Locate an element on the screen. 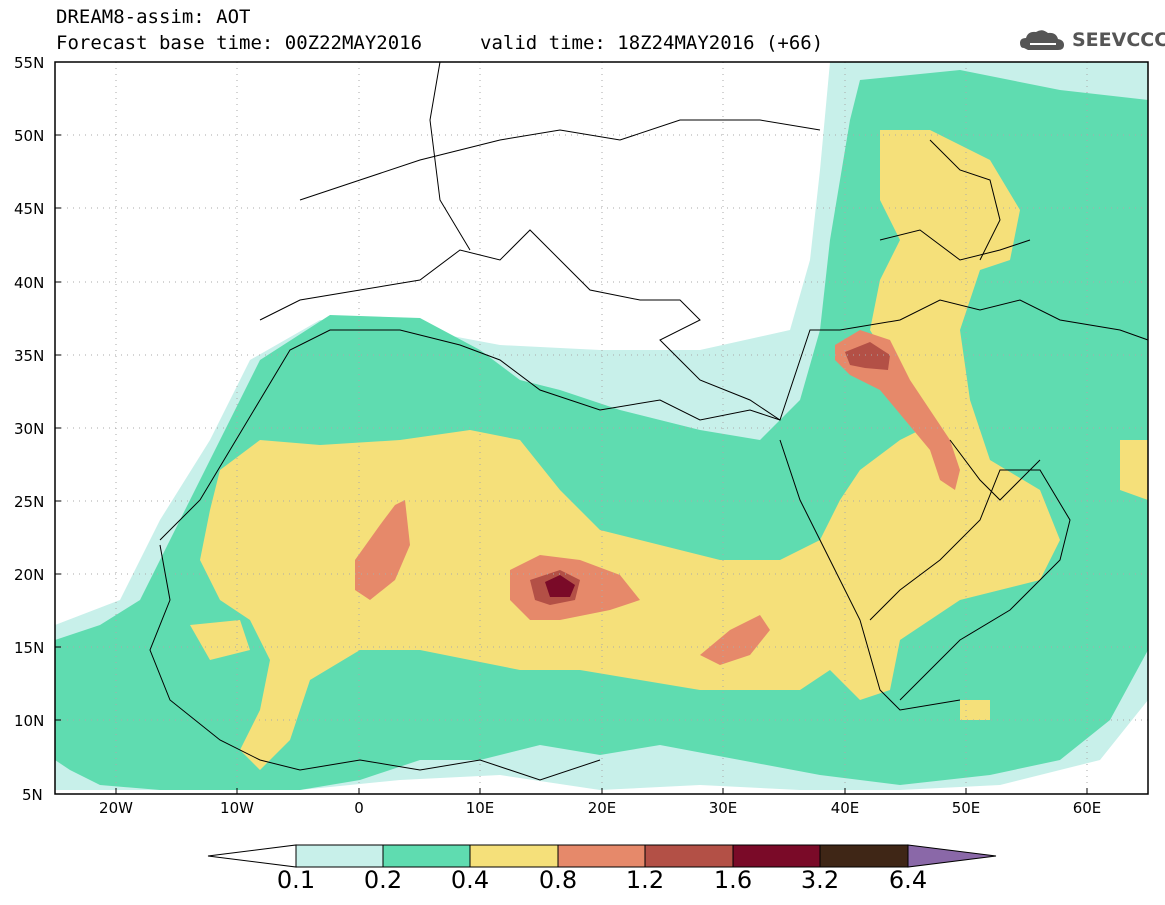  map-title: DREAM8-assim: AOT is located at coordinates (153, 17).